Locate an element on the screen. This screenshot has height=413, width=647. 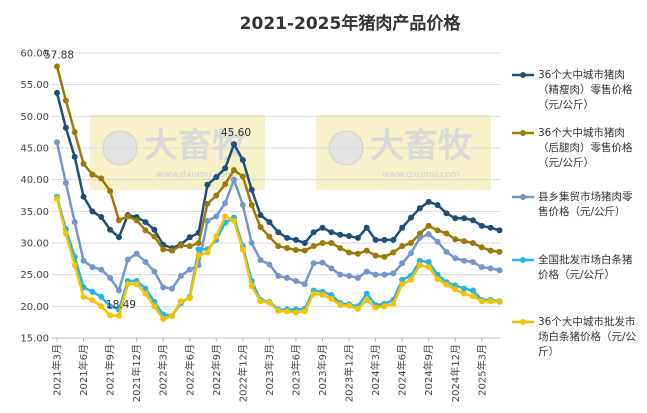
legend-item: 全国批发市场白条猪价格（元/公斤） is located at coordinates (577, 268).